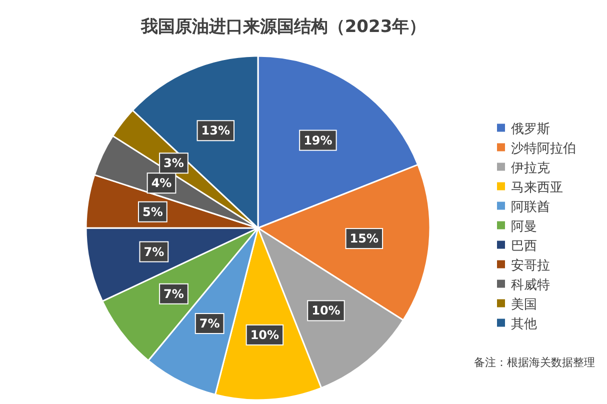 Image resolution: width=607 pixels, height=404 pixels. Describe the element at coordinates (530, 207) in the screenshot. I see `legend-label: 阿联酋` at that location.